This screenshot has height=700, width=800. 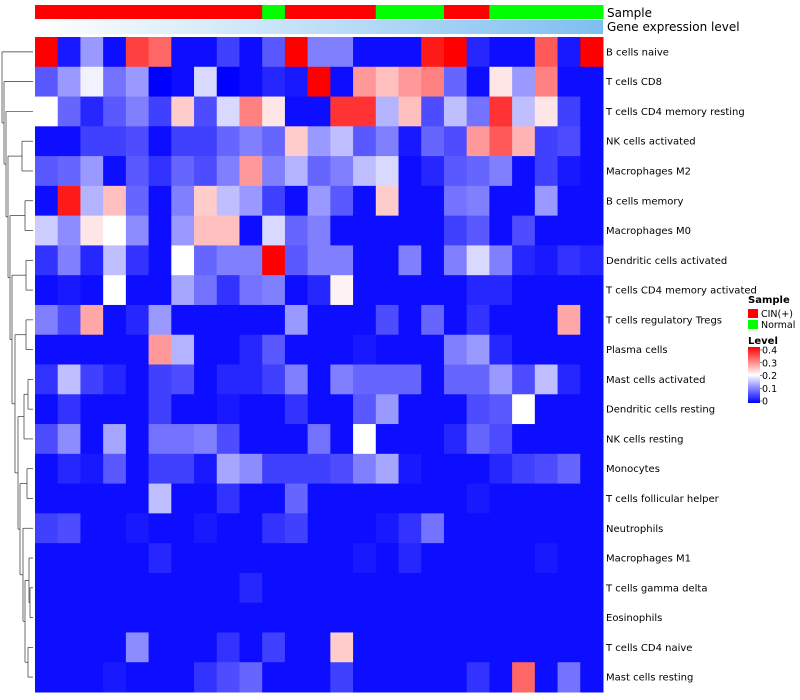 What do you see at coordinates (629, 13) in the screenshot?
I see `sample-annotation-label: Sample` at bounding box center [629, 13].